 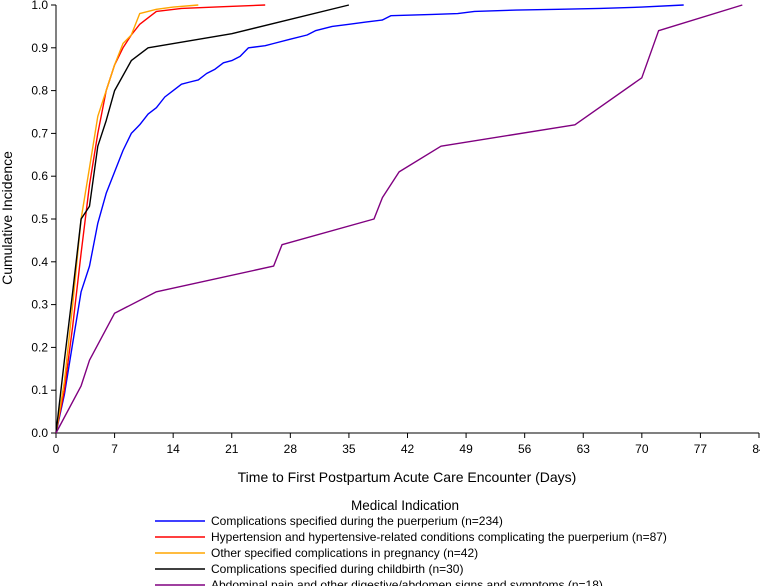 I want to click on y-tick-label-4: 0.4, so click(x=39, y=262).